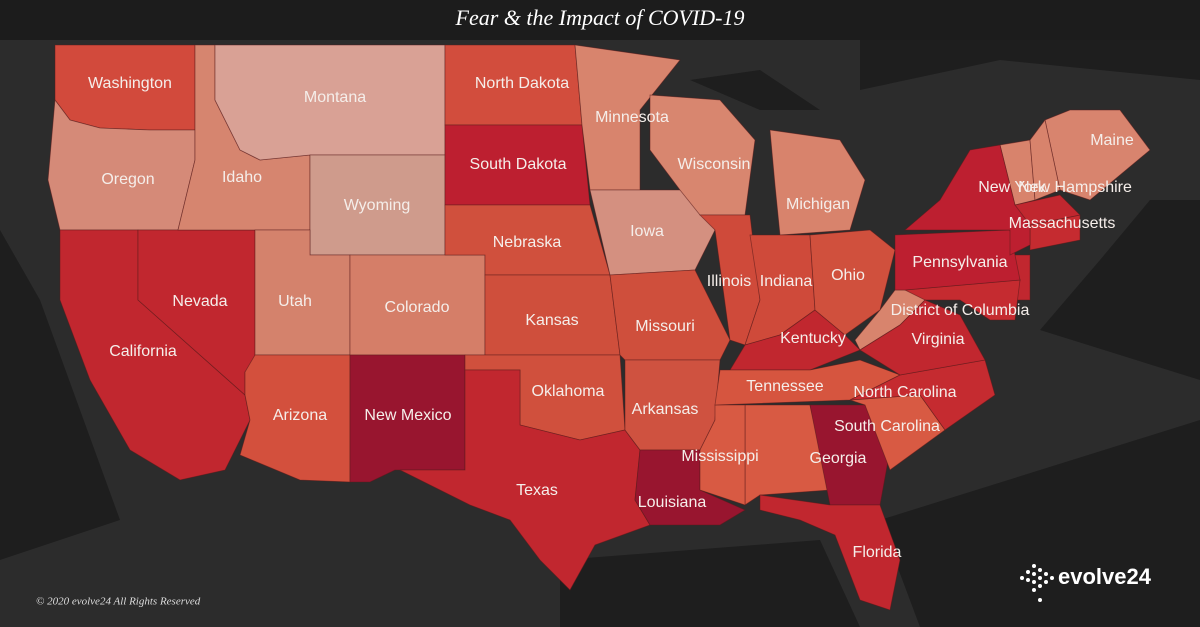 The width and height of the screenshot is (1200, 627). I want to click on state-label: Washington, so click(130, 83).